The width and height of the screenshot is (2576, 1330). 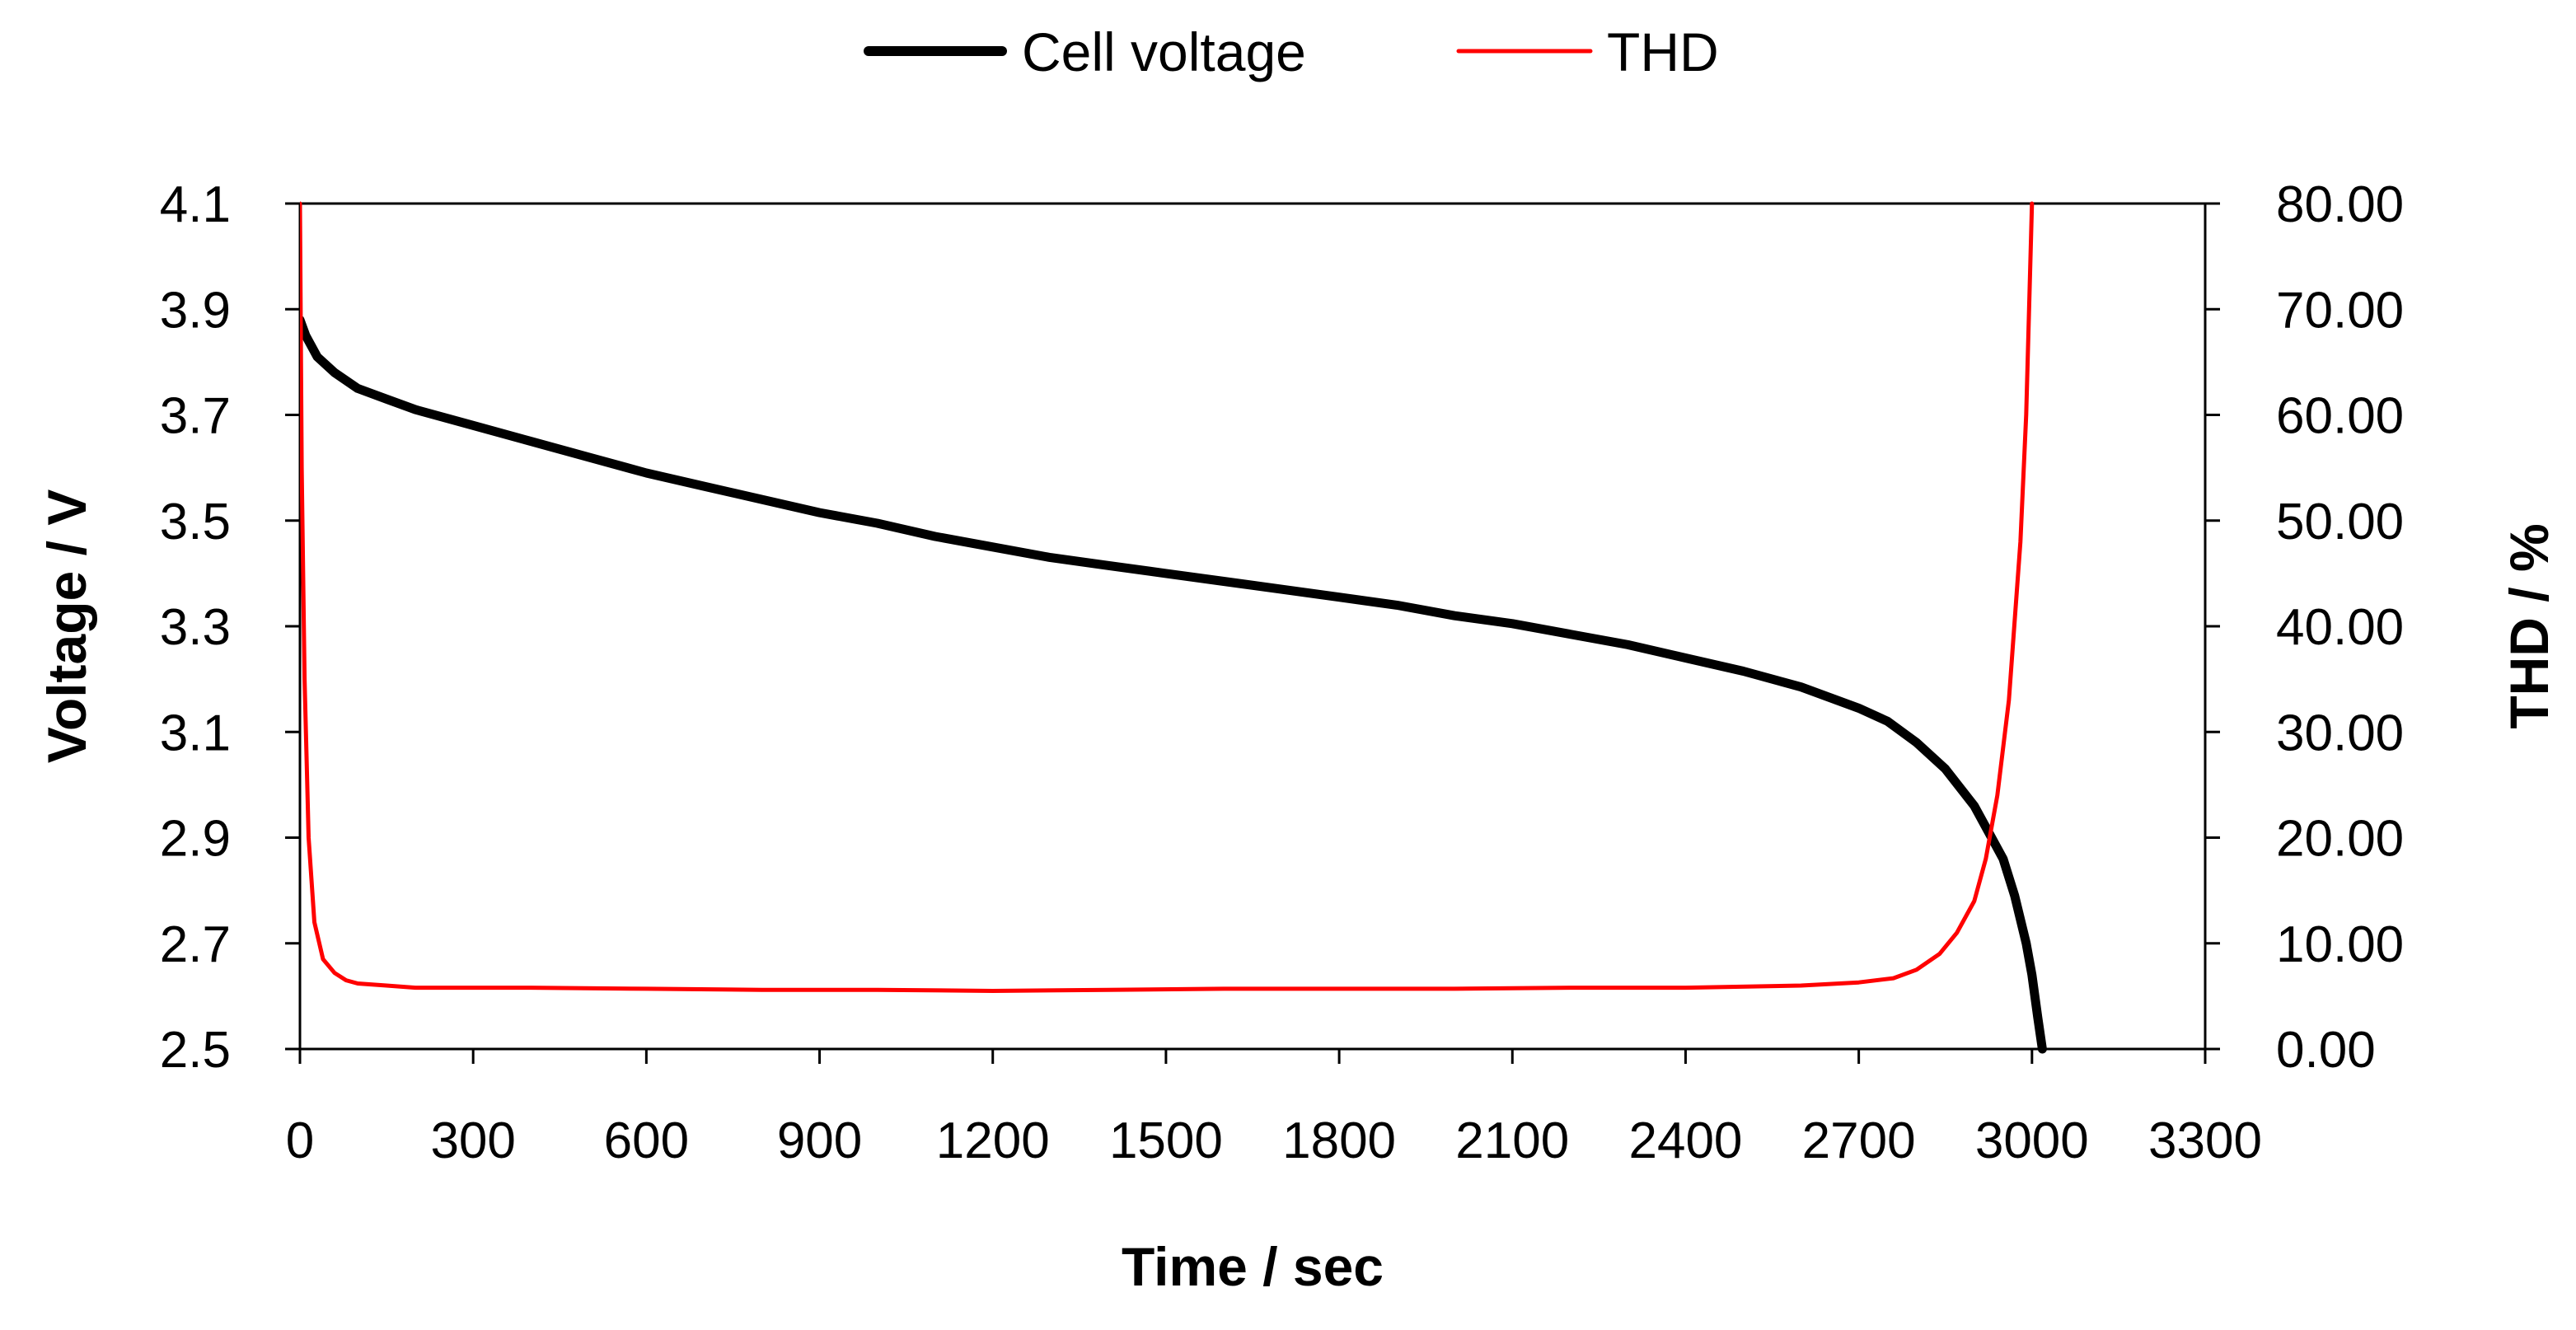 What do you see at coordinates (1339, 1140) in the screenshot?
I see `x-tick-label: 1800` at bounding box center [1339, 1140].